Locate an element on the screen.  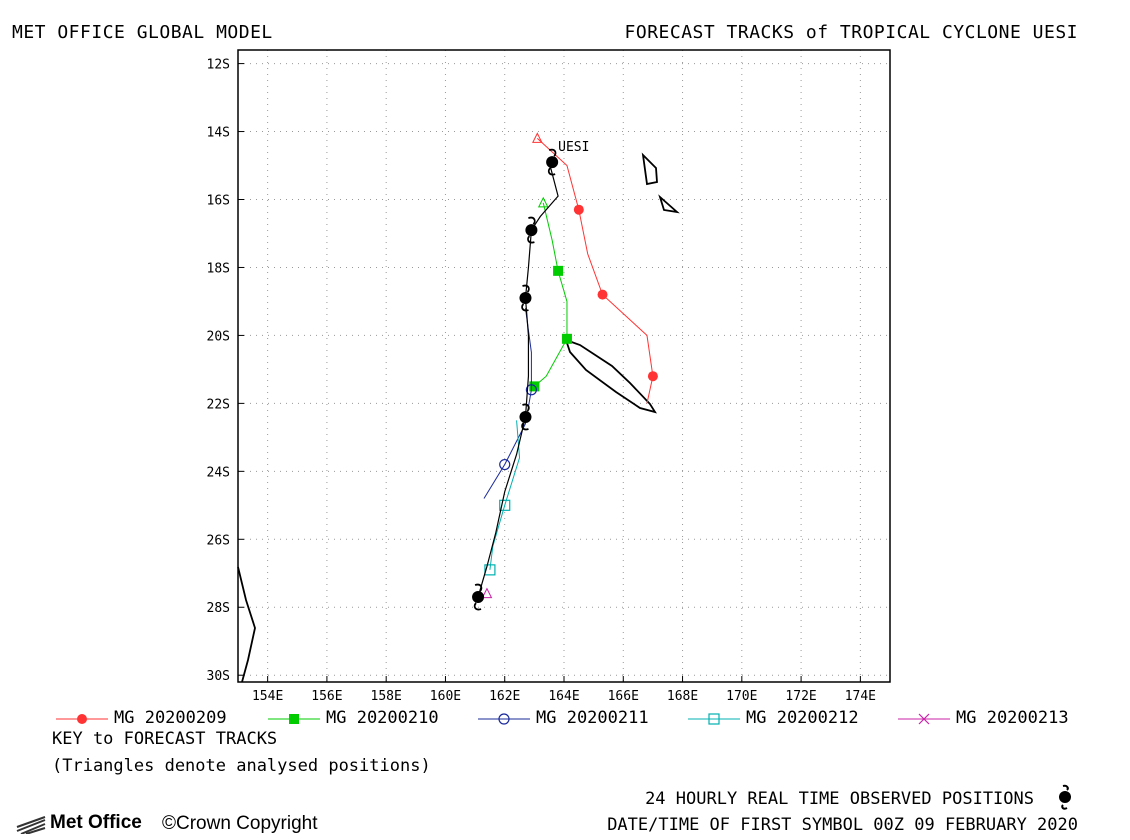
legend-label-4: MG 20200213 is located at coordinates (1012, 718).